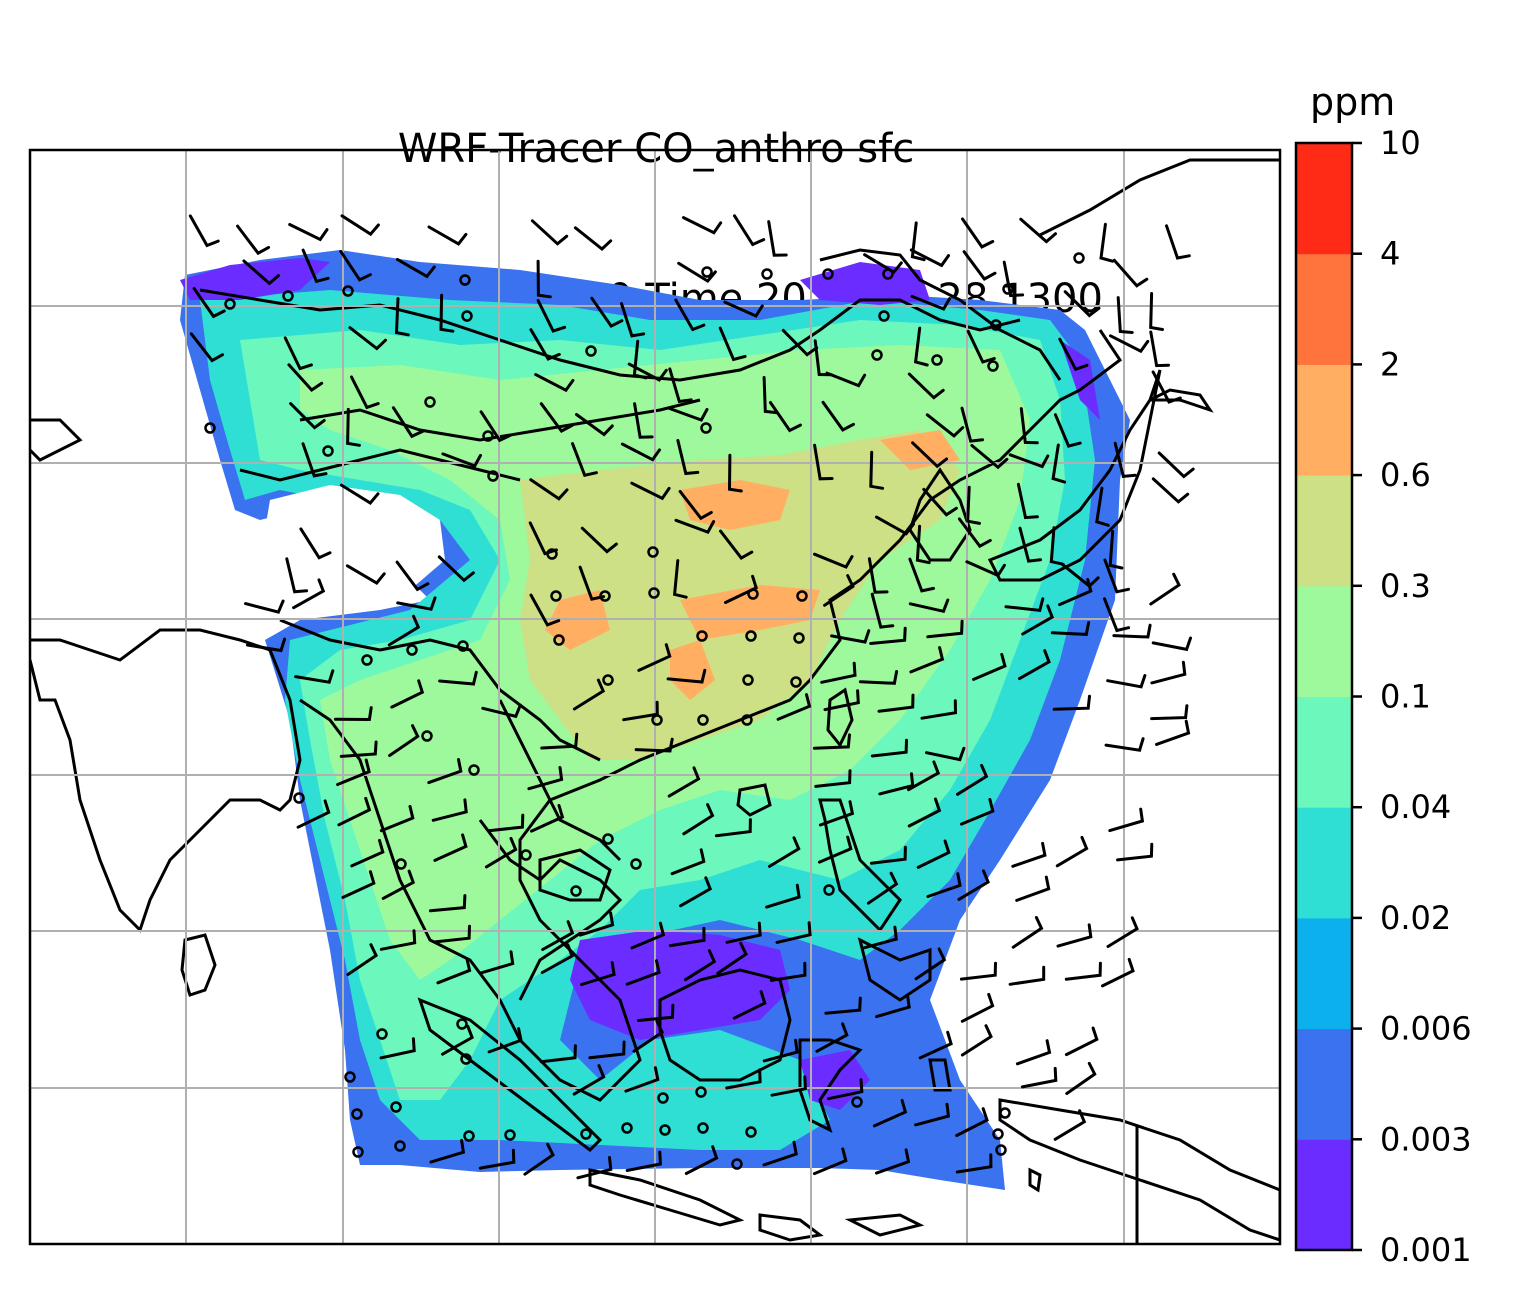  Describe the element at coordinates (550, 910) in the screenshot. I see `coastline-bay-thai` at that location.